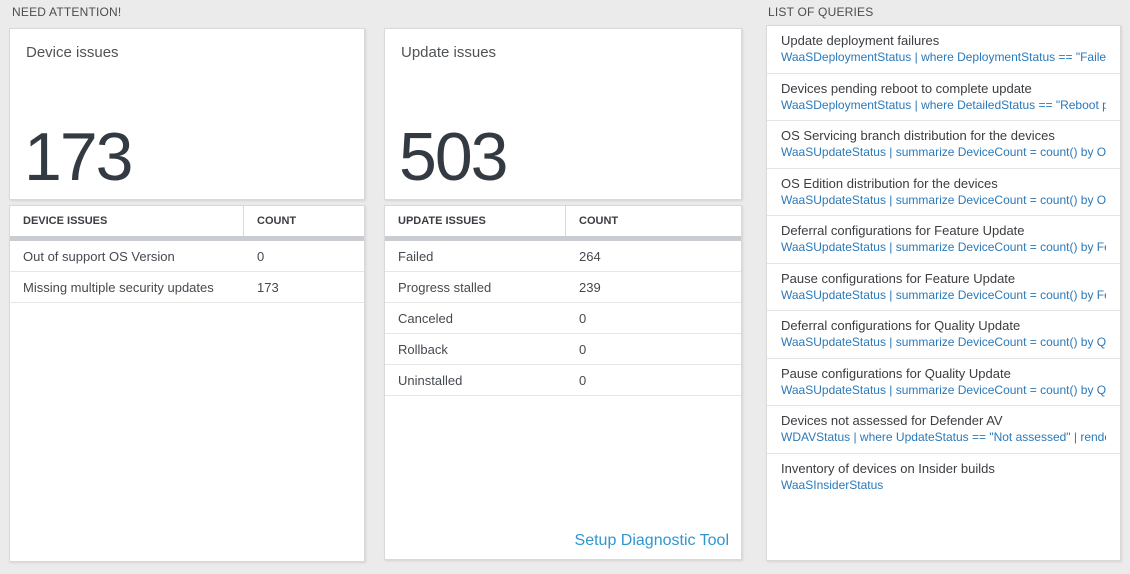 The image size is (1130, 574). I want to click on update-issues-header-label: UPDATE ISSUES, so click(475, 221).